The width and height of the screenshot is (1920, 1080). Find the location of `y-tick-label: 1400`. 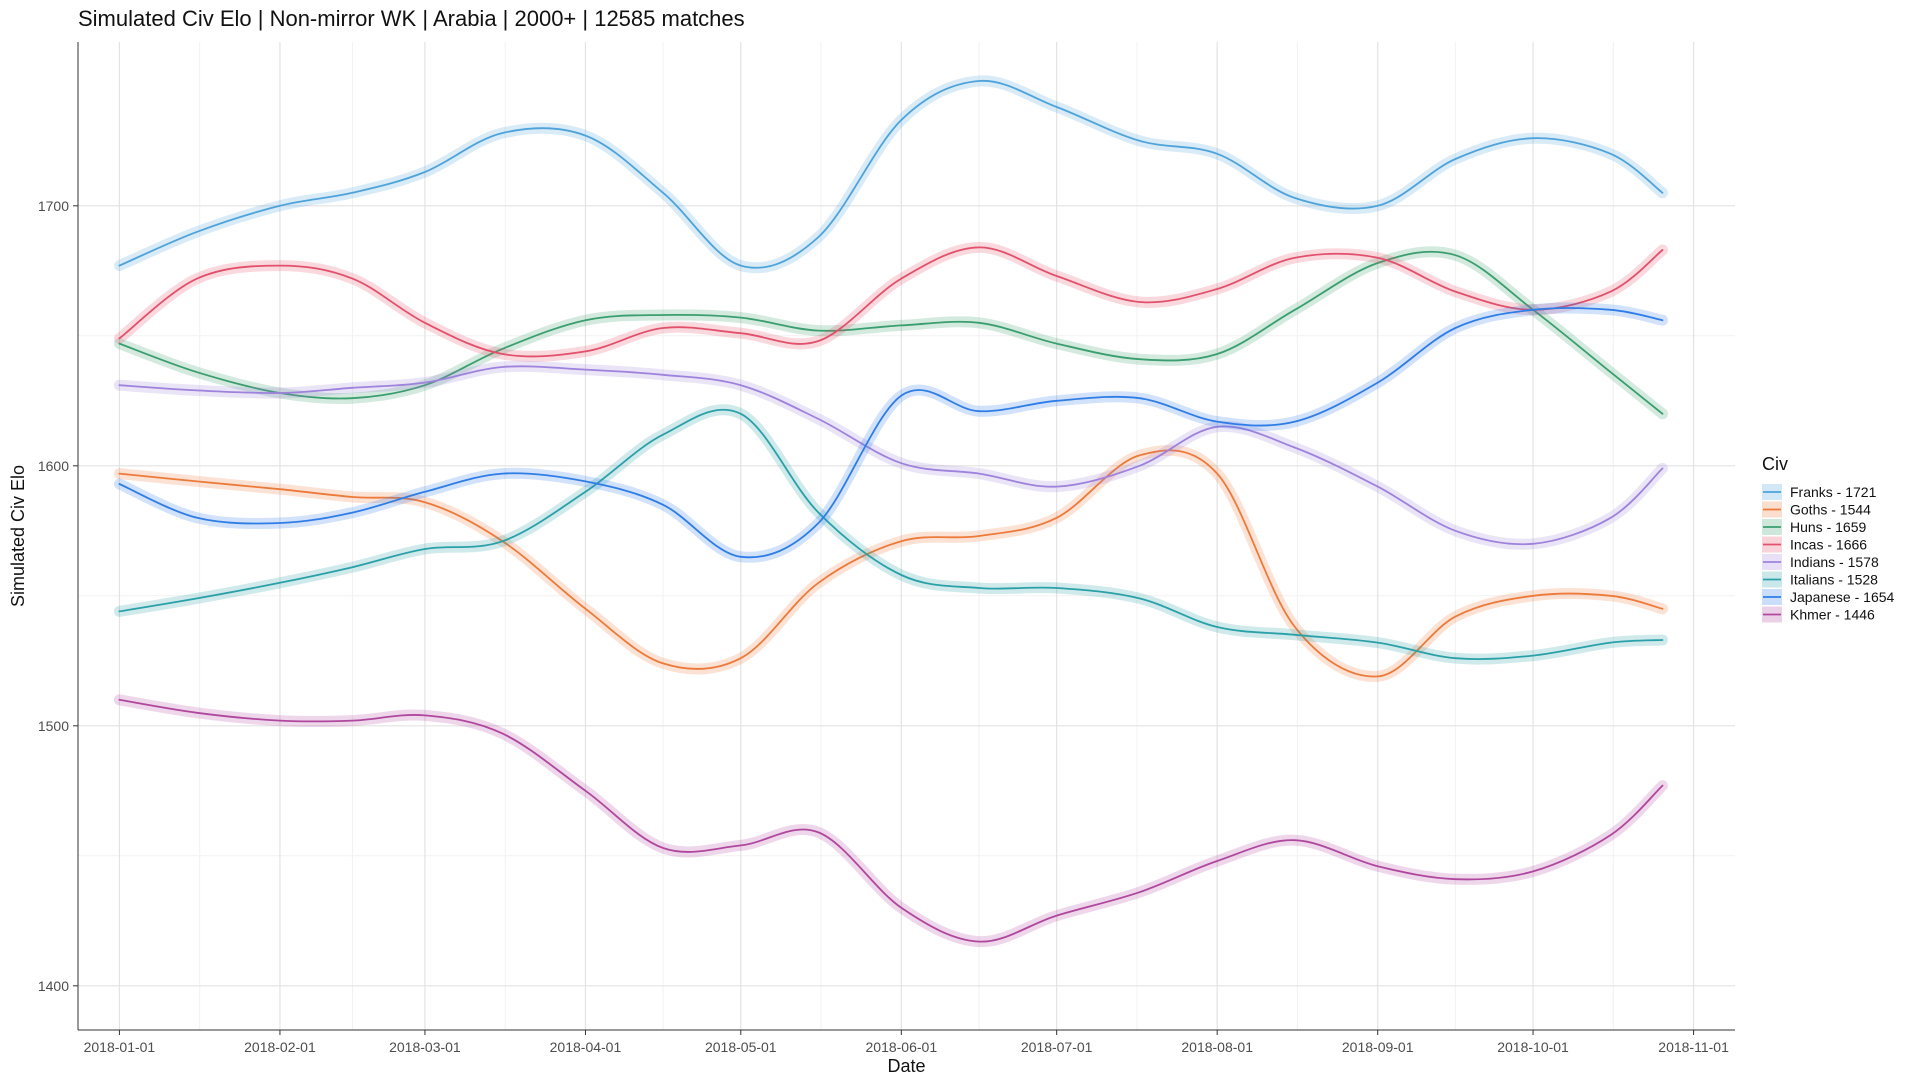

y-tick-label: 1400 is located at coordinates (53, 986).